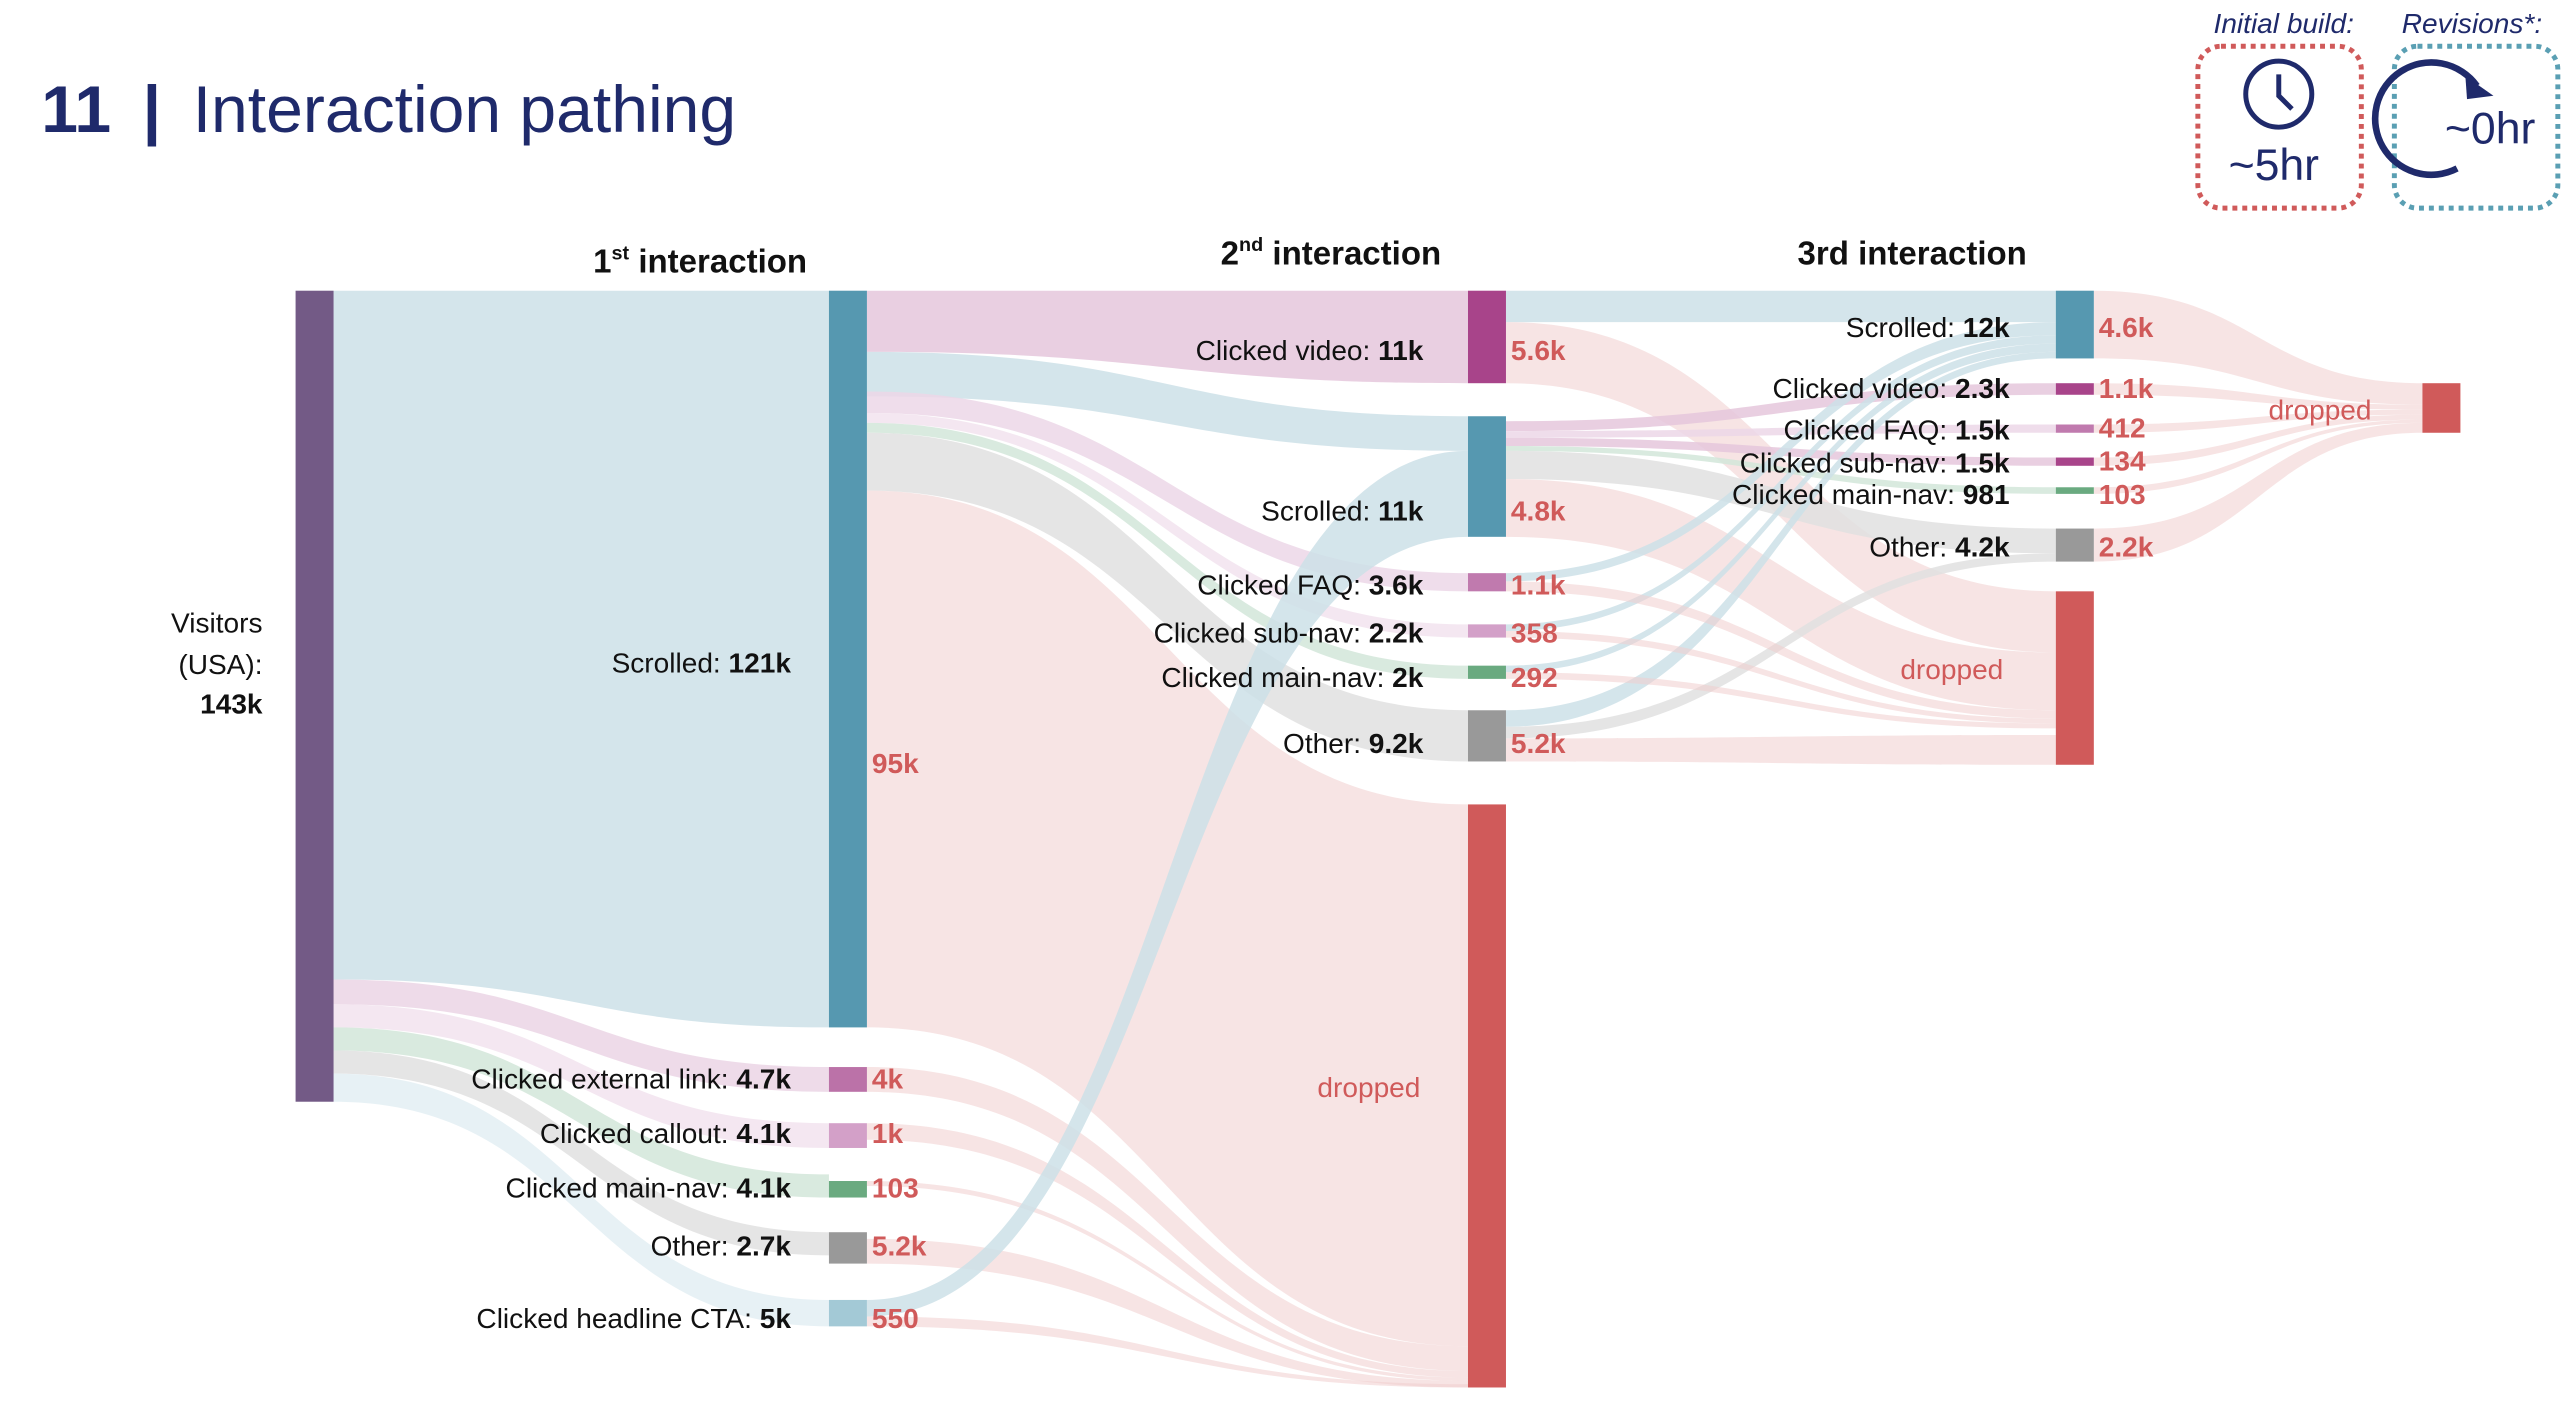 The width and height of the screenshot is (2576, 1404). I want to click on node-drop3, so click(2074, 678).